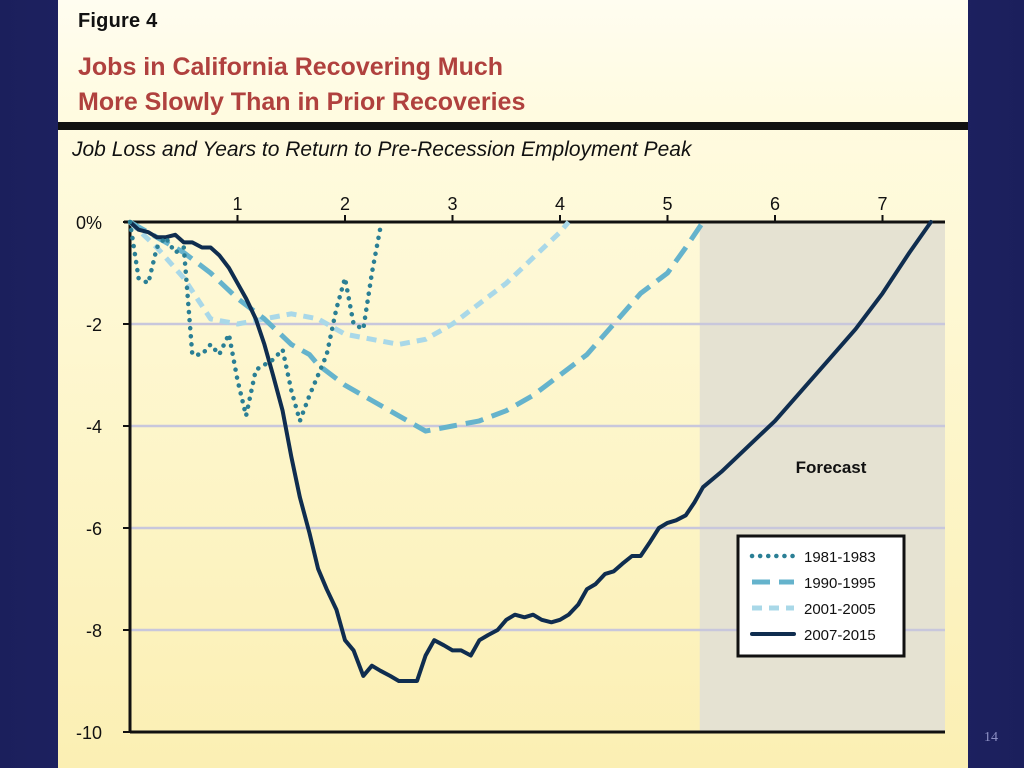  Describe the element at coordinates (291, 67) in the screenshot. I see `figure-title-line-1: Jobs in California Recovering Much` at that location.